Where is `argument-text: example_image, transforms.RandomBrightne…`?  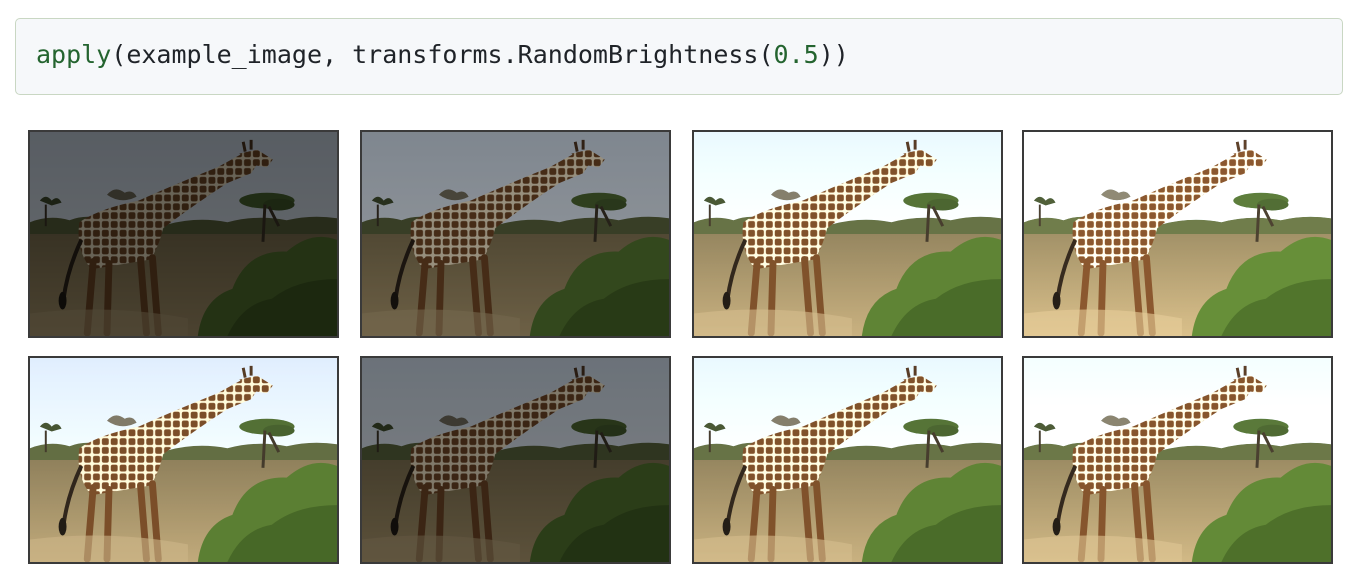
argument-text: example_image, transforms.RandomBrightne… is located at coordinates (450, 54).